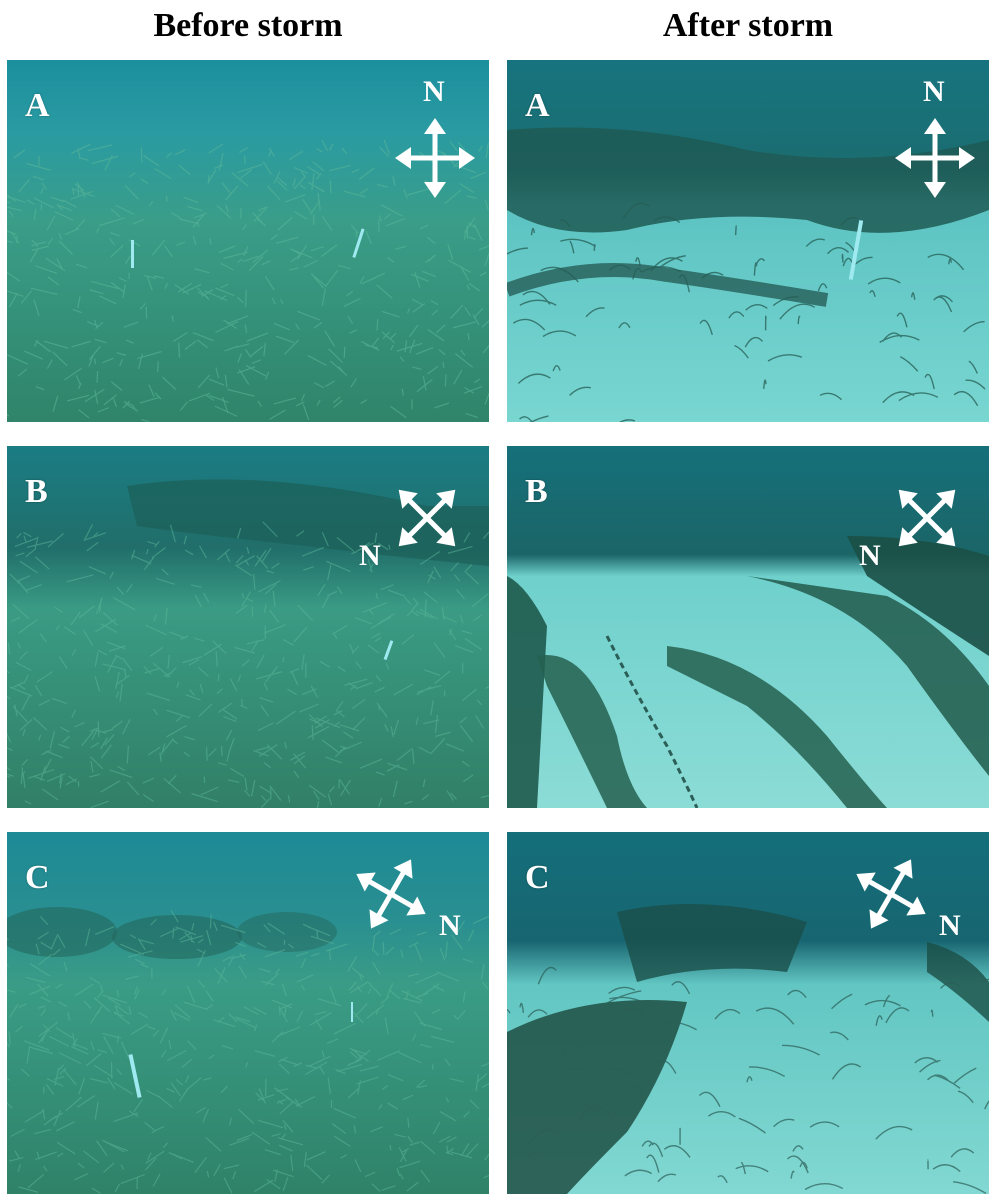  I want to click on photo-panel-a-before: A N, so click(248, 241).